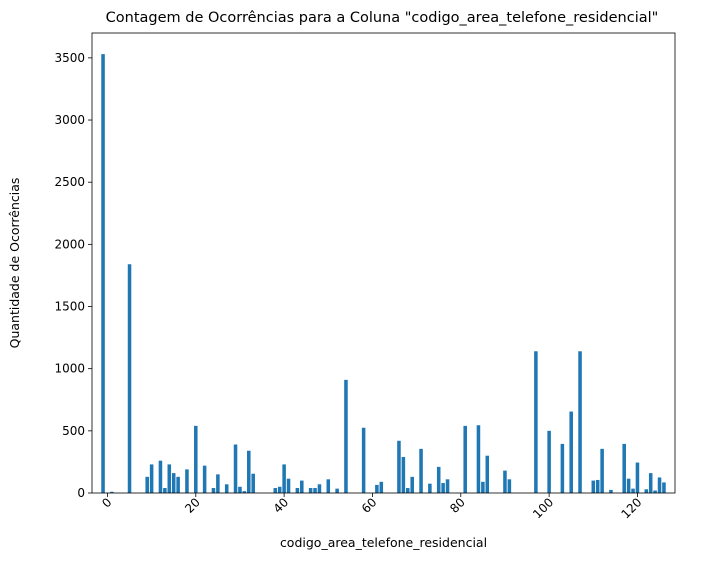  Describe the element at coordinates (69, 369) in the screenshot. I see `y-tick-label: 1000` at that location.